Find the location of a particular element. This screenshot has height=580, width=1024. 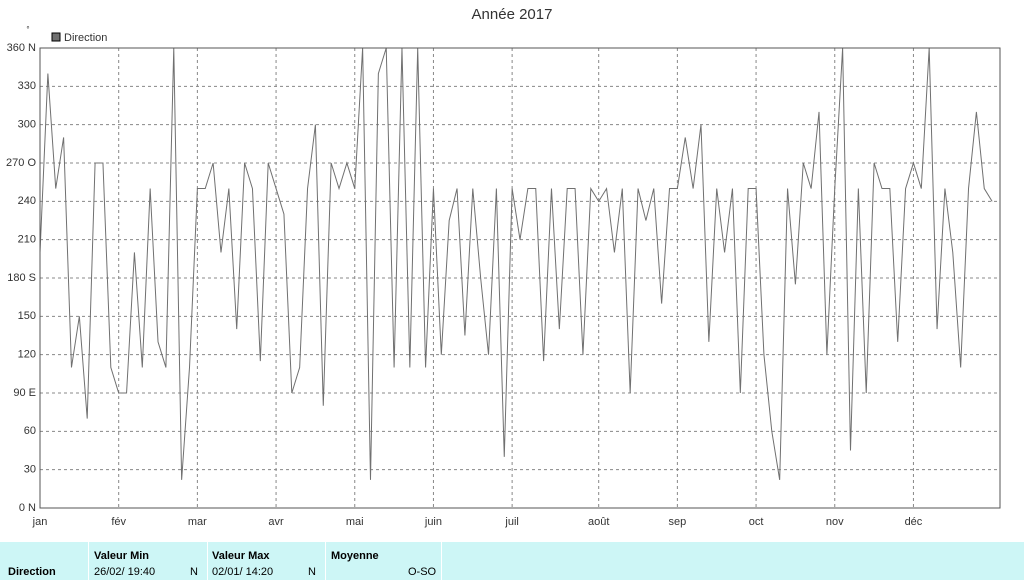

y-tick-label: 60 is located at coordinates (30, 431).